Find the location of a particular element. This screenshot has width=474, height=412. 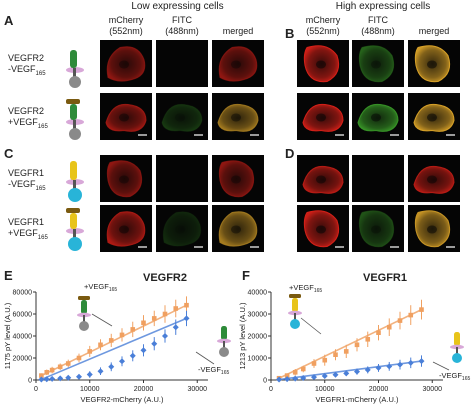

chart-e-title: VEGFR2 is located at coordinates (164, 278).